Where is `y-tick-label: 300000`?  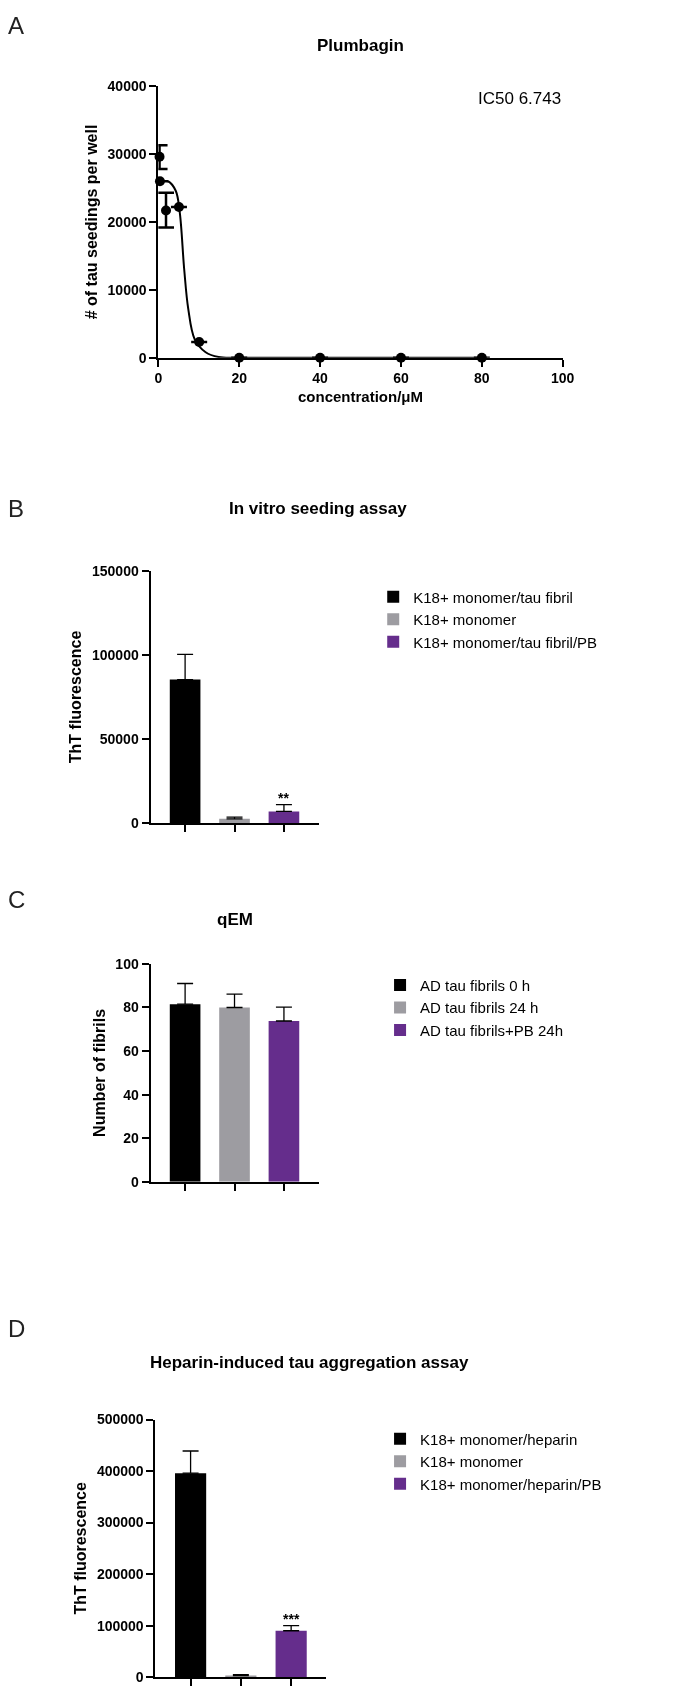 y-tick-label: 300000 is located at coordinates (120, 1522).